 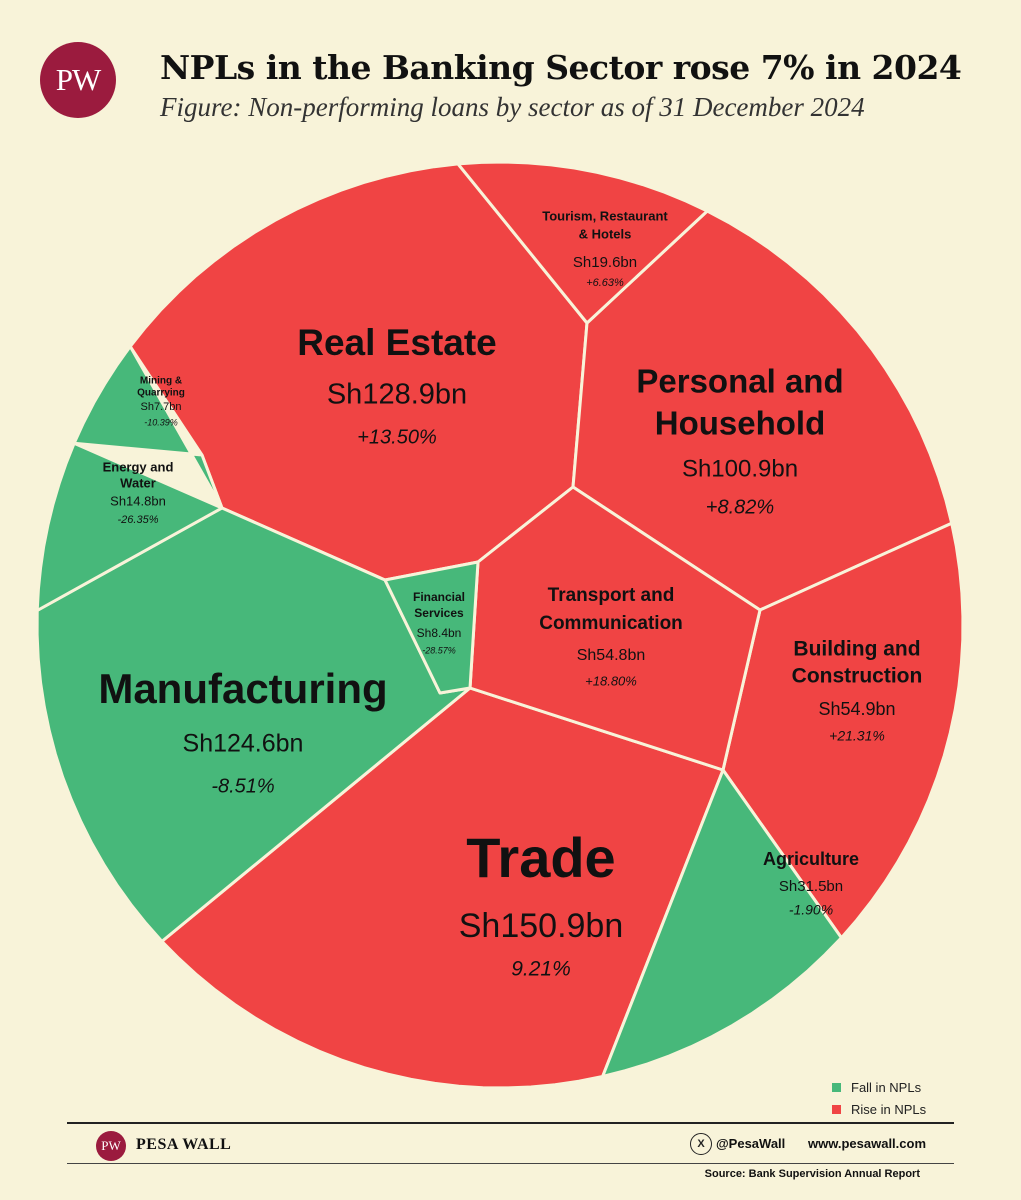 What do you see at coordinates (243, 744) in the screenshot?
I see `sector-value-manufacturing: Sh124.6bn` at bounding box center [243, 744].